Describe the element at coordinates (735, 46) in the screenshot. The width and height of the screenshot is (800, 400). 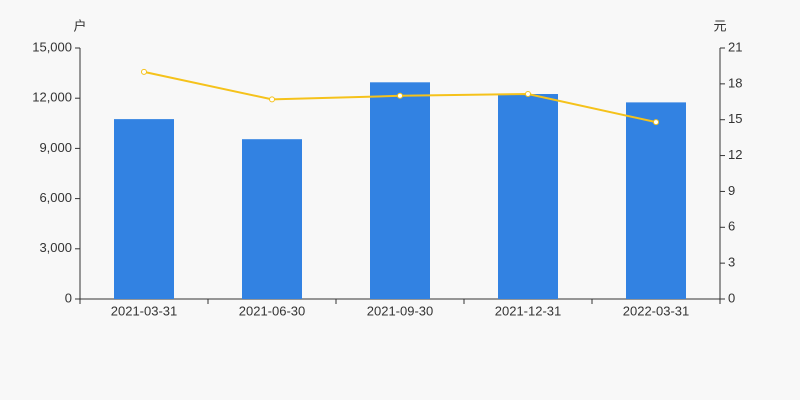
I see `y2-tick-label: 21` at that location.